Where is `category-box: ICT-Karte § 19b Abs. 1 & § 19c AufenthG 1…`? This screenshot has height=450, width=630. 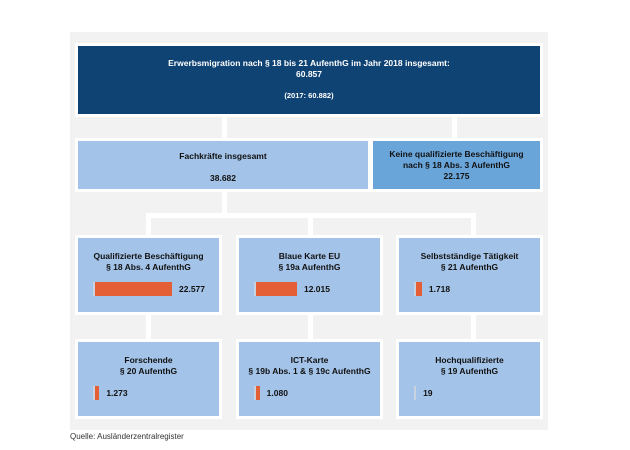
category-box: ICT-Karte § 19b Abs. 1 & § 19c AufenthG 1… is located at coordinates (309, 379).